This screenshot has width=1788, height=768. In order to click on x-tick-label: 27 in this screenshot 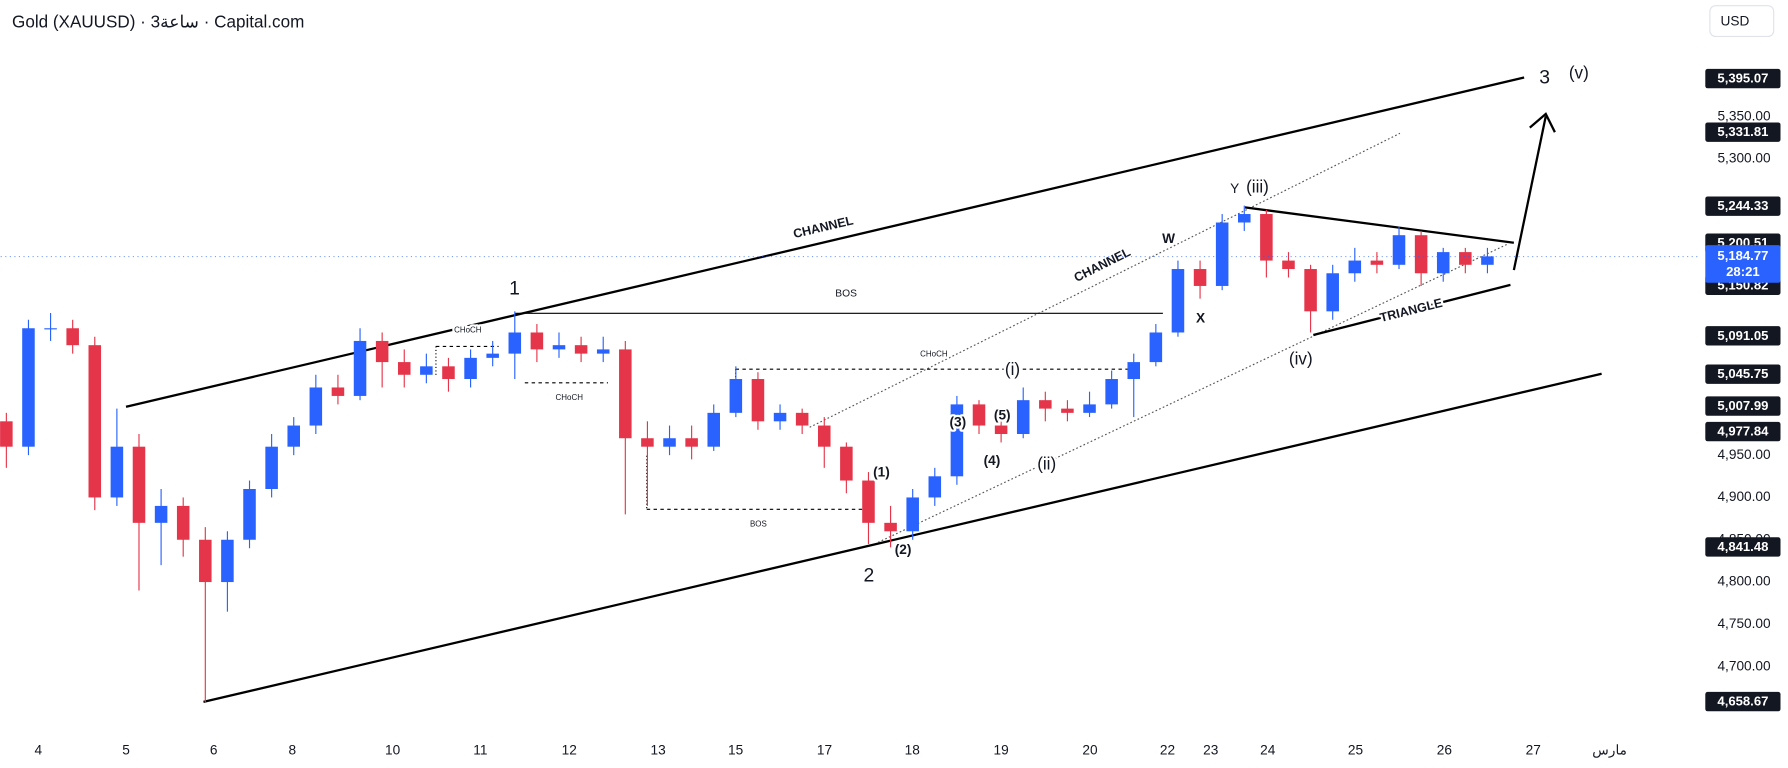, I will do `click(1533, 750)`.